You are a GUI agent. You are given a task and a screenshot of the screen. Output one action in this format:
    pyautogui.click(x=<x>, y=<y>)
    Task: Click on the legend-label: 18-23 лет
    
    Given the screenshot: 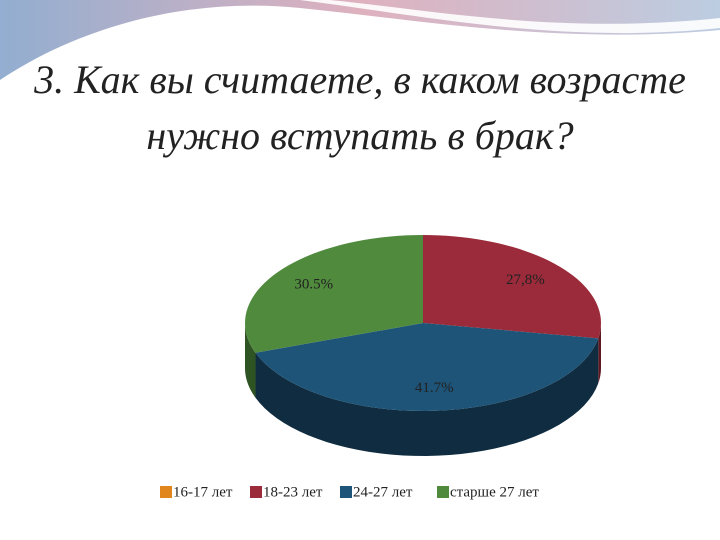 What is the action you would take?
    pyautogui.click(x=293, y=492)
    